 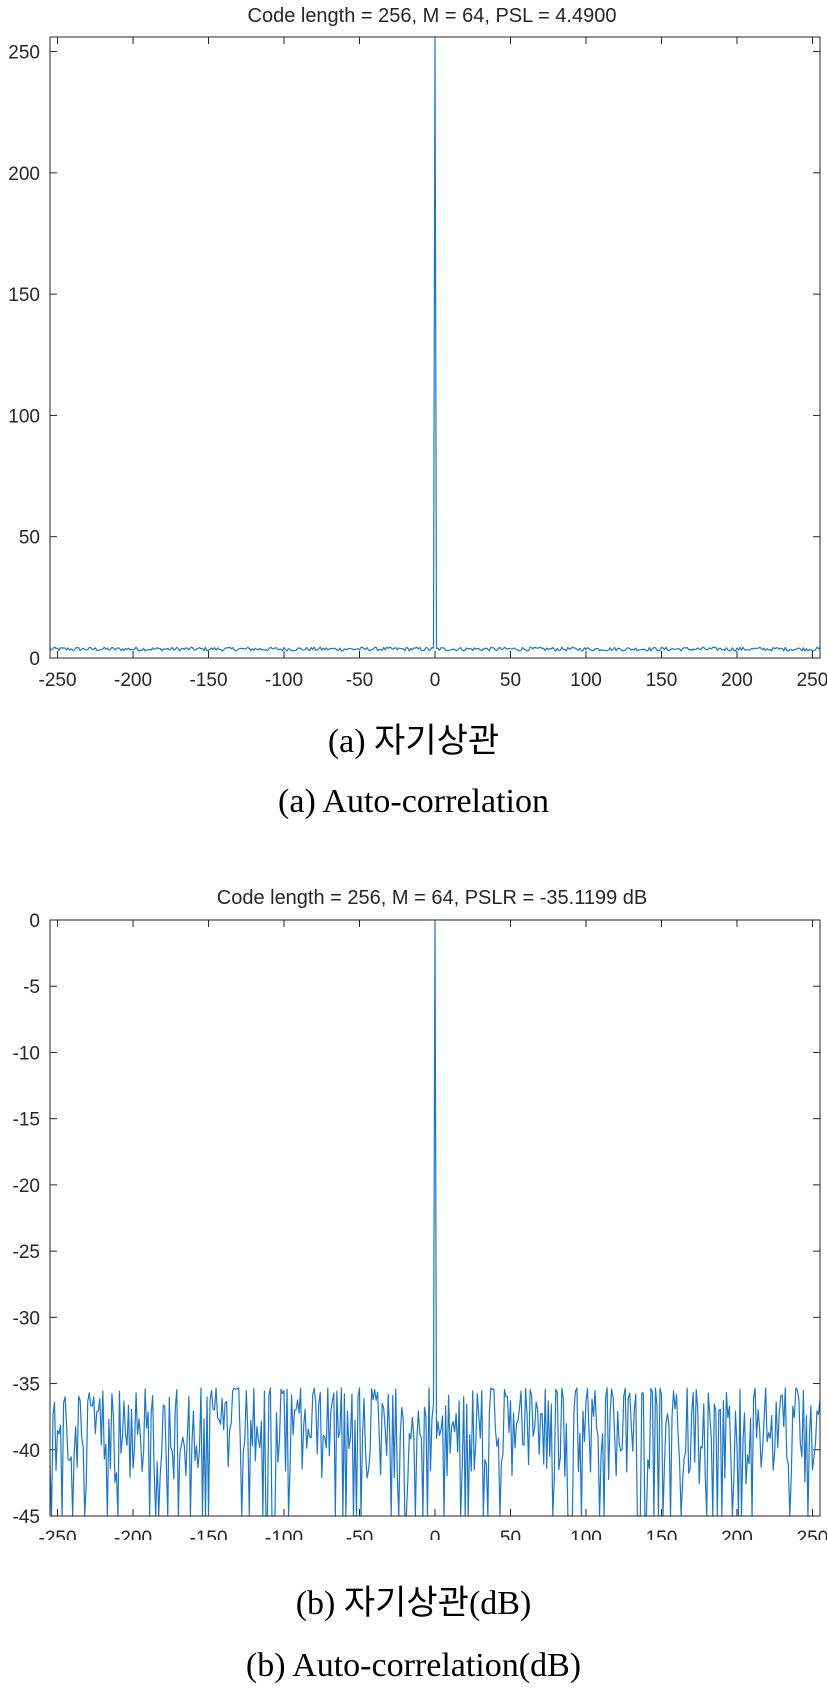 I want to click on y-tick-label: 150, so click(x=24, y=295).